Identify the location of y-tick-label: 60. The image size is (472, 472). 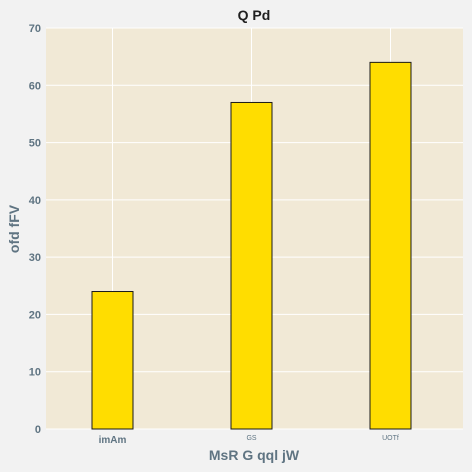
(35, 86).